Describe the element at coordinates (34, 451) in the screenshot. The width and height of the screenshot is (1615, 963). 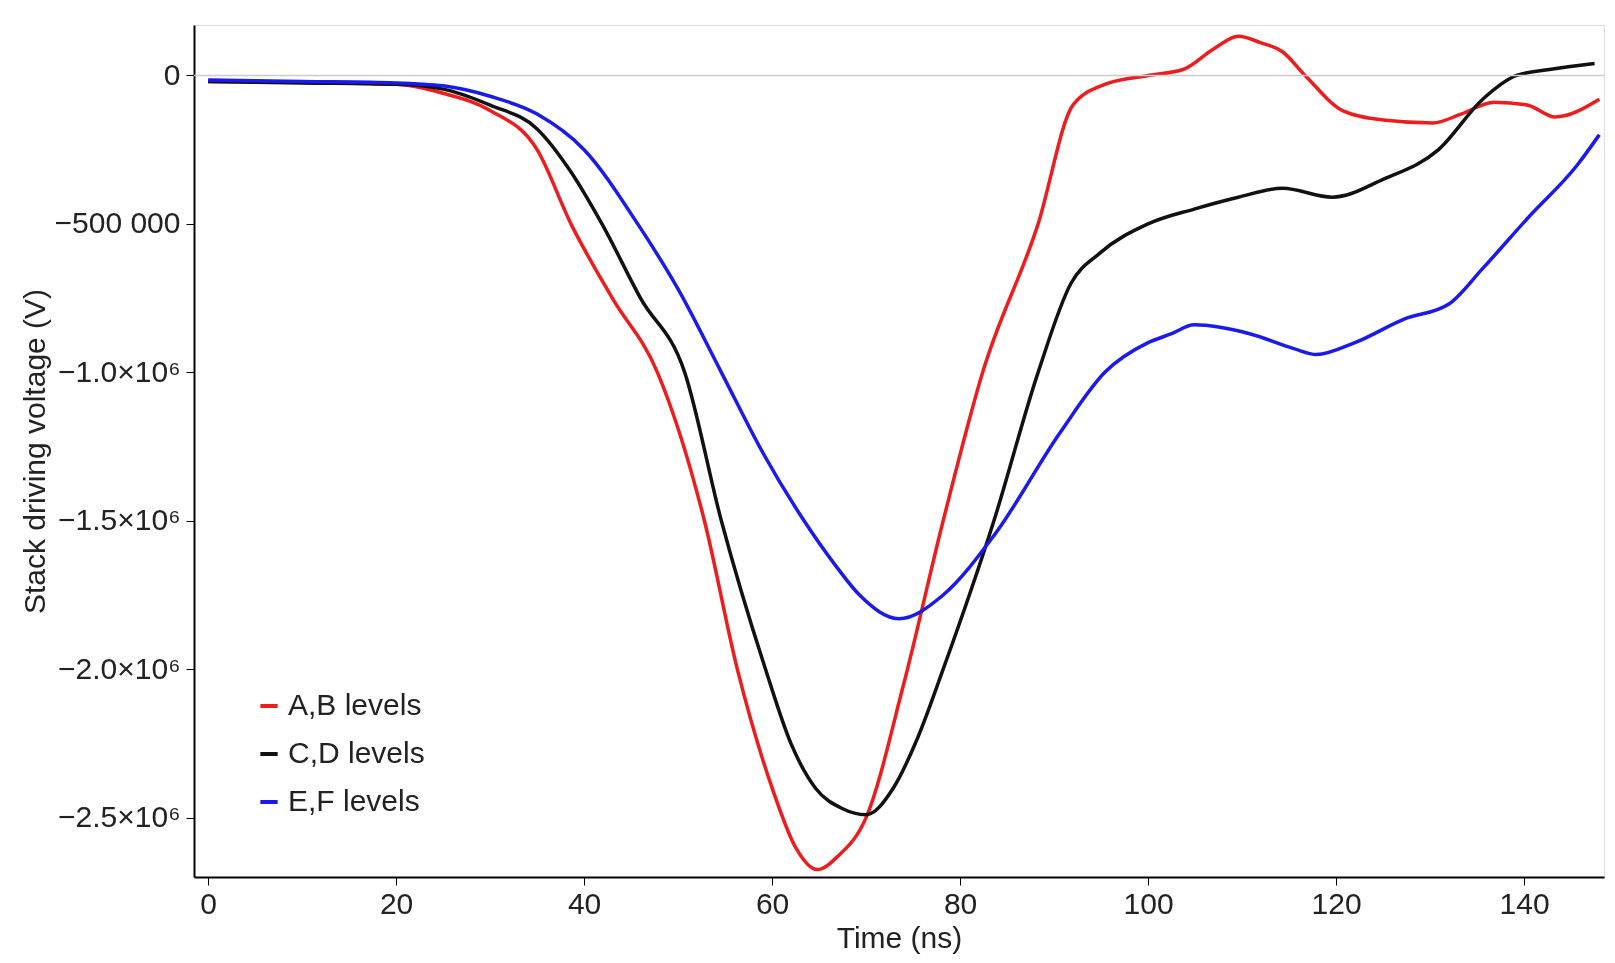
I see `y-axis-title: Stack driving voltage (V)` at that location.